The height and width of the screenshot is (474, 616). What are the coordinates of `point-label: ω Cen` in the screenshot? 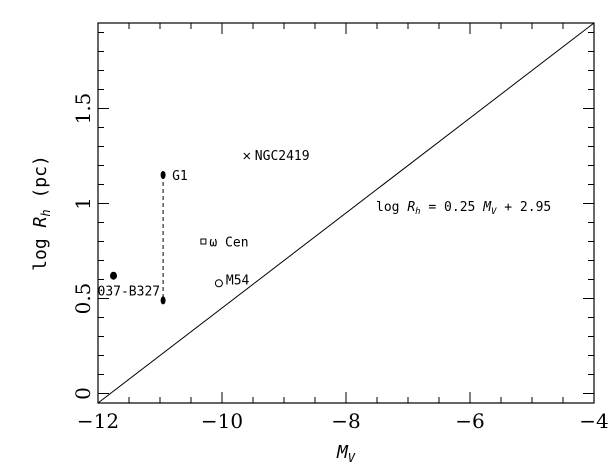 It's located at (228, 243).